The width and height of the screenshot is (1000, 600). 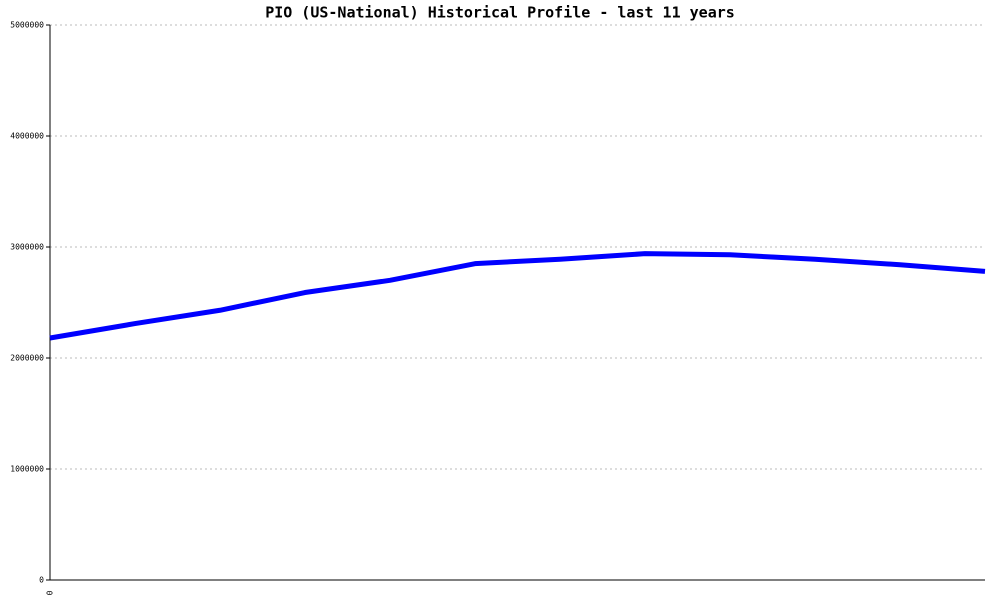 I want to click on y-tick-label: 0, so click(x=41, y=580).